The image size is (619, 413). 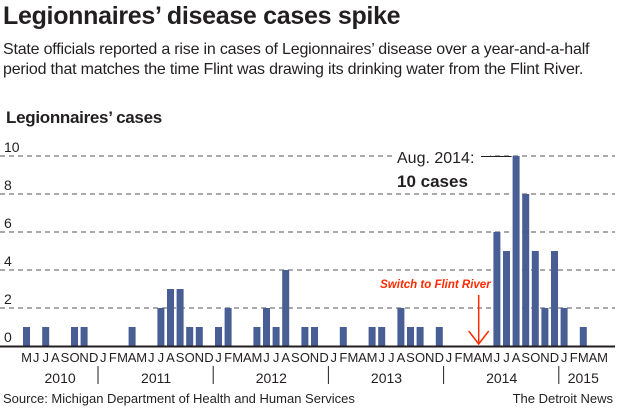 What do you see at coordinates (583, 378) in the screenshot?
I see `year-label: 2015` at bounding box center [583, 378].